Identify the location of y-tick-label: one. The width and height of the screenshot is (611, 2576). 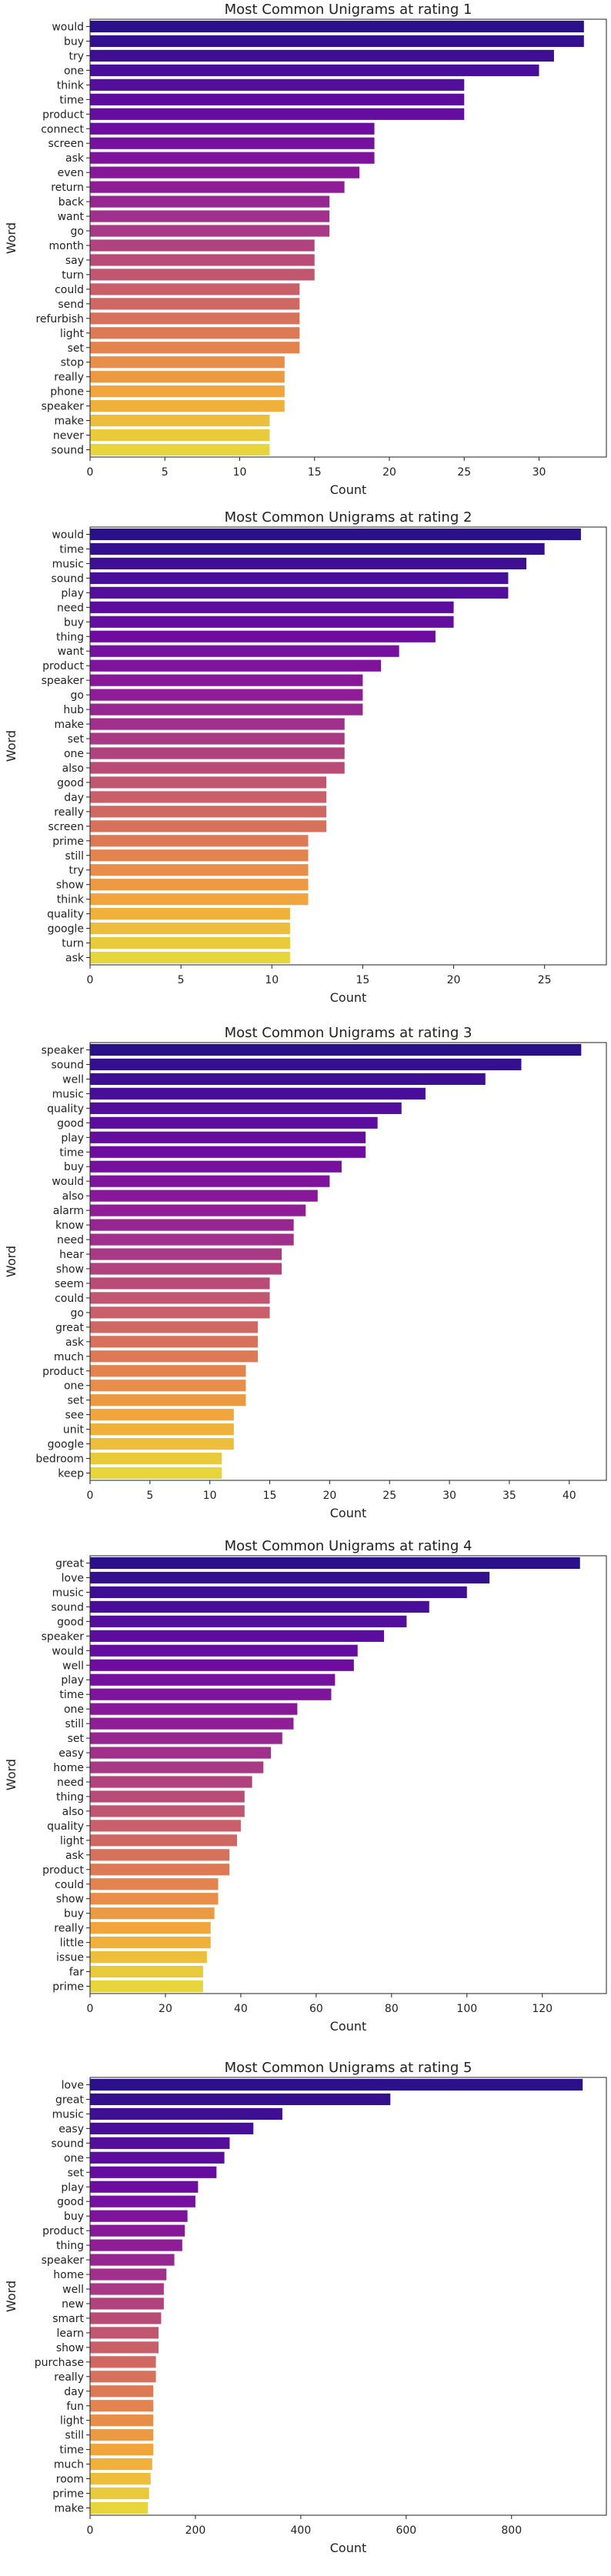
(74, 71).